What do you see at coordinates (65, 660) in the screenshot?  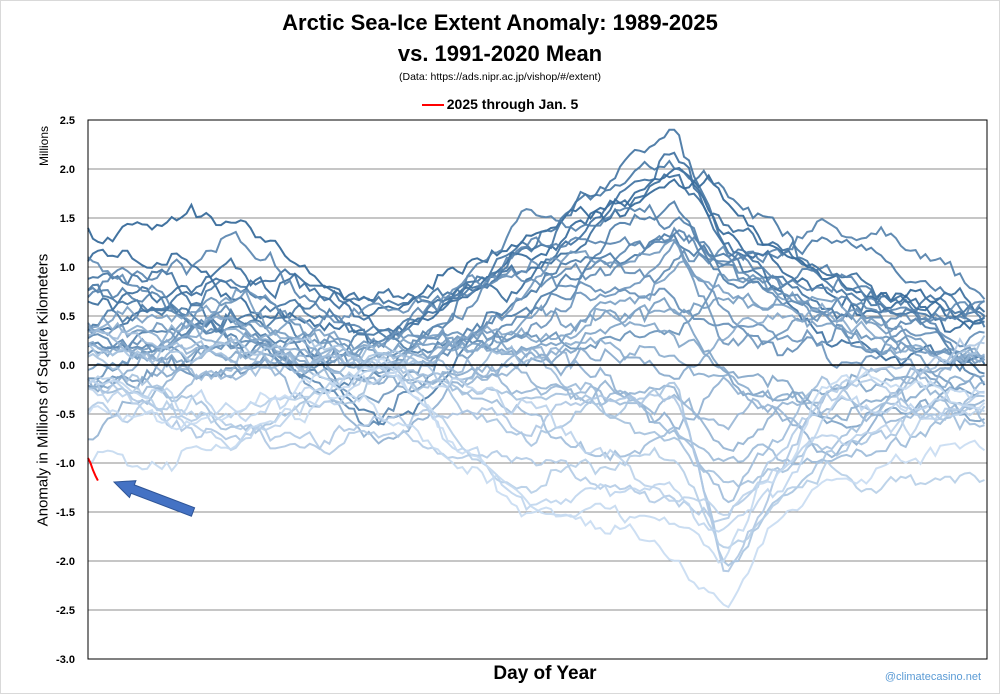 I see `y-tick-label: -3.0` at bounding box center [65, 660].